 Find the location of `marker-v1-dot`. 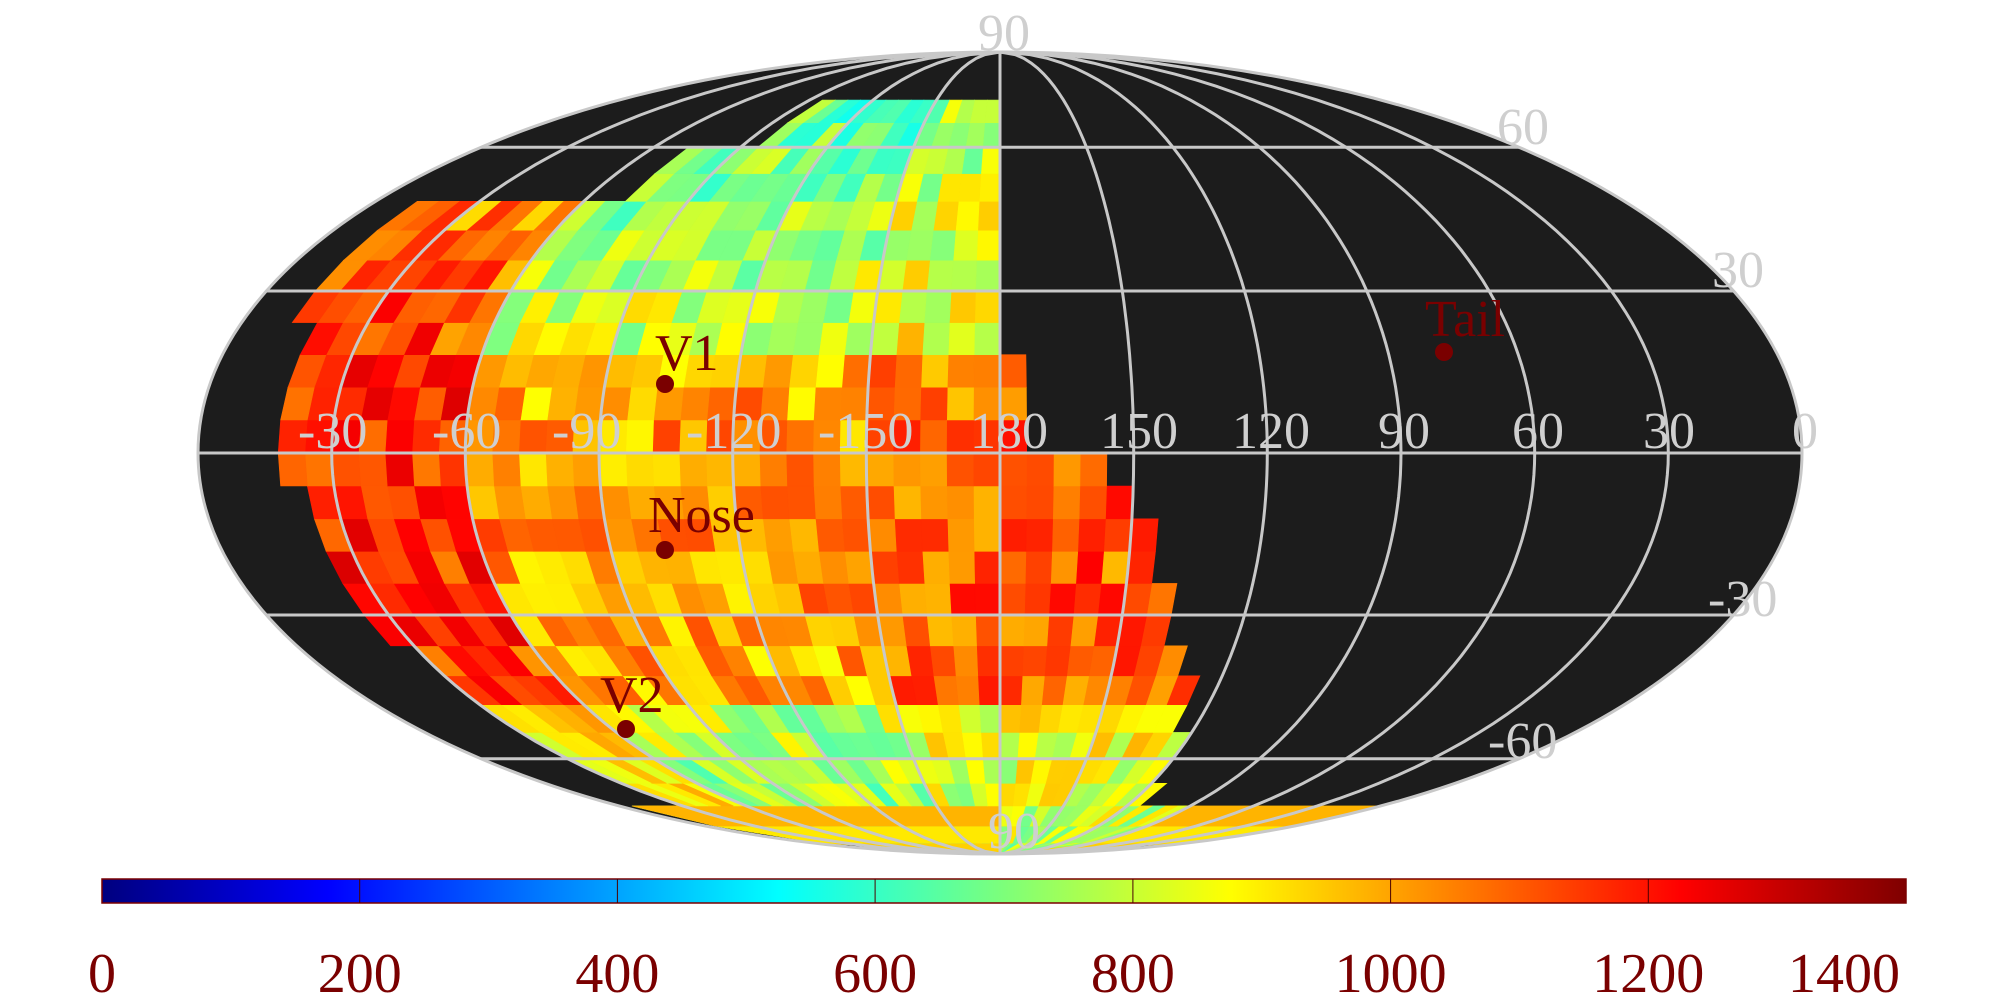

marker-v1-dot is located at coordinates (665, 384).